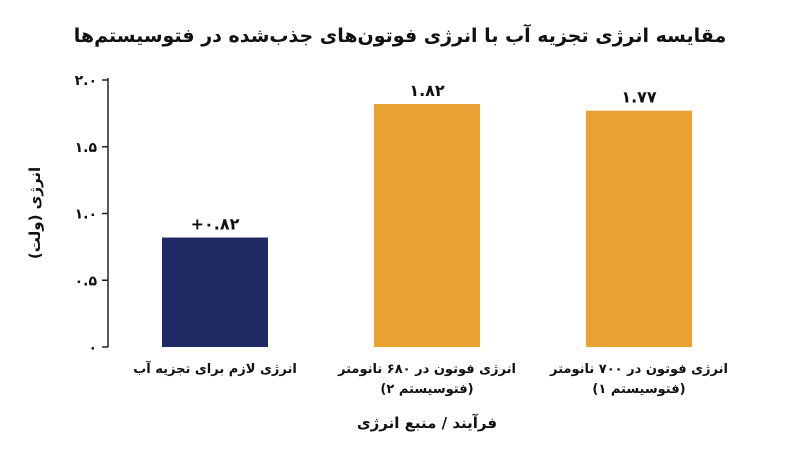 The image size is (800, 451). I want to click on x-tick-label: (فتوسیستم ۱), so click(638, 389).